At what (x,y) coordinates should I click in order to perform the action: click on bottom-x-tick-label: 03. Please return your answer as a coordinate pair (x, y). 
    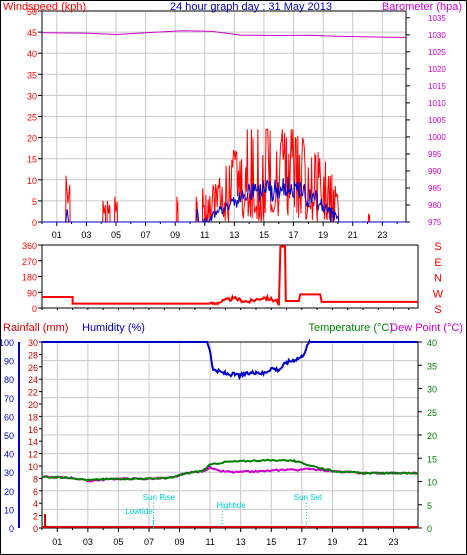
    Looking at the image, I should click on (88, 542).